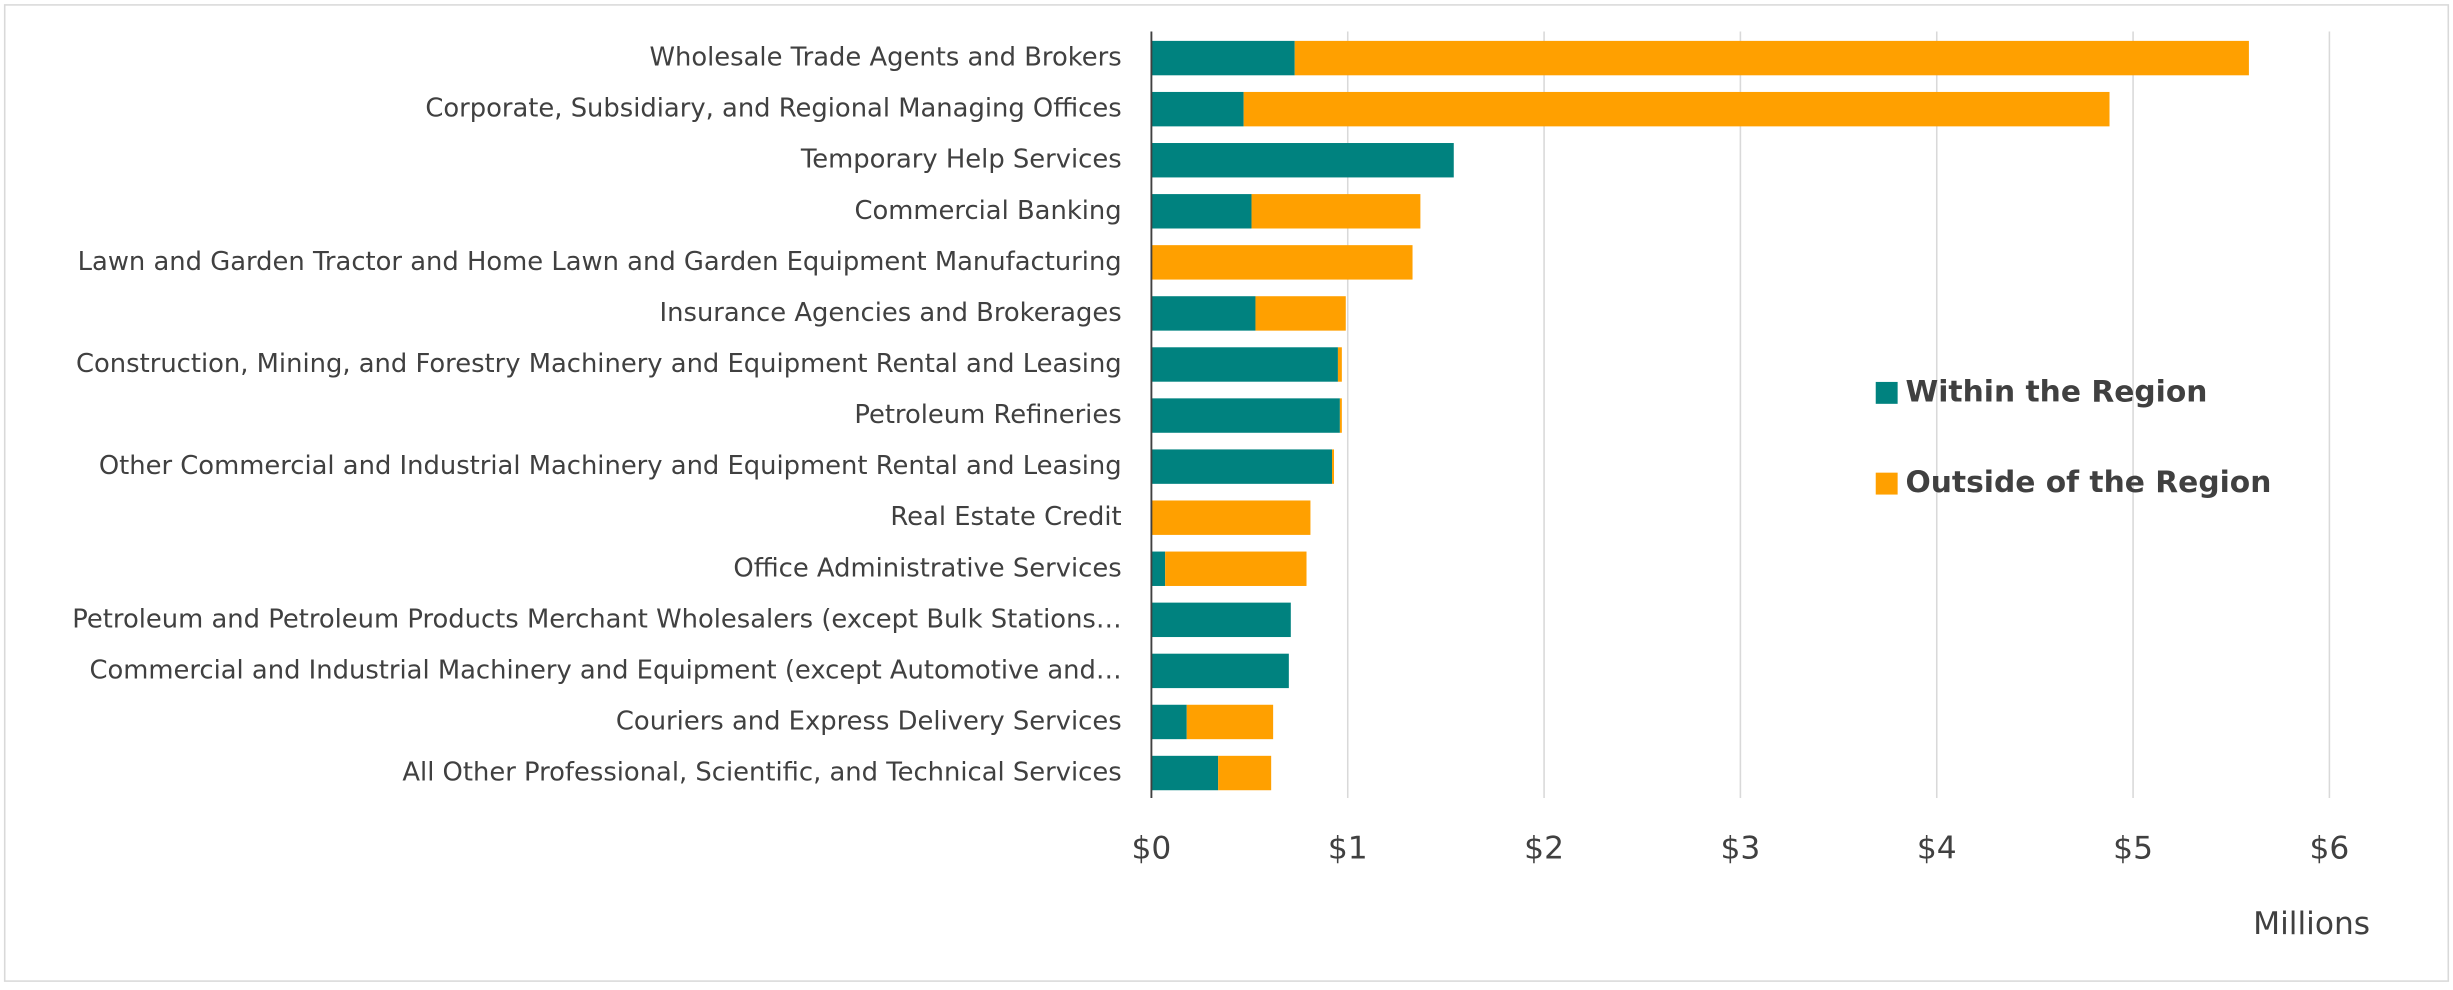 The width and height of the screenshot is (2453, 990). Describe the element at coordinates (885, 58) in the screenshot. I see `y-tick-label: Wholesale Trade Agents and Brokers` at that location.